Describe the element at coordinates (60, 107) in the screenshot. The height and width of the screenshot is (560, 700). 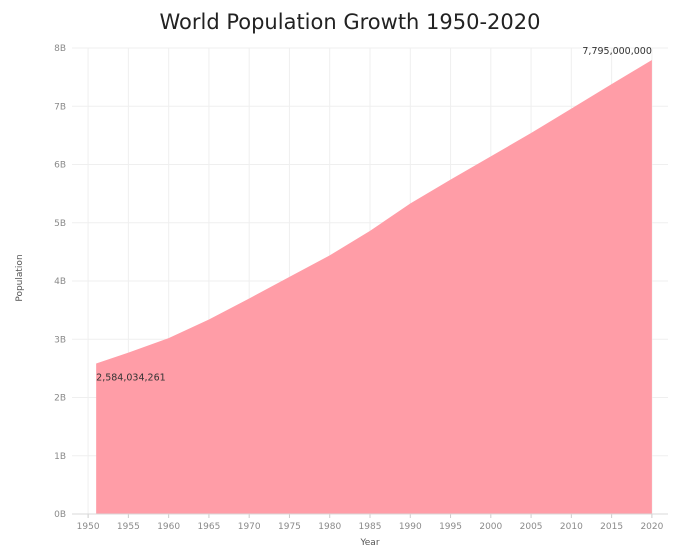
I see `y-tick-label: 7B` at that location.